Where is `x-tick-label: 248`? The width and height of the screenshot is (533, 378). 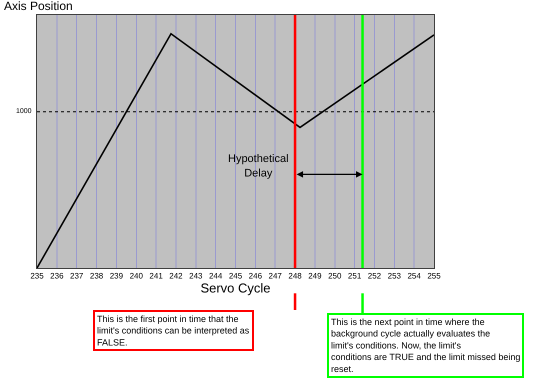
x-tick-label: 248 is located at coordinates (295, 276).